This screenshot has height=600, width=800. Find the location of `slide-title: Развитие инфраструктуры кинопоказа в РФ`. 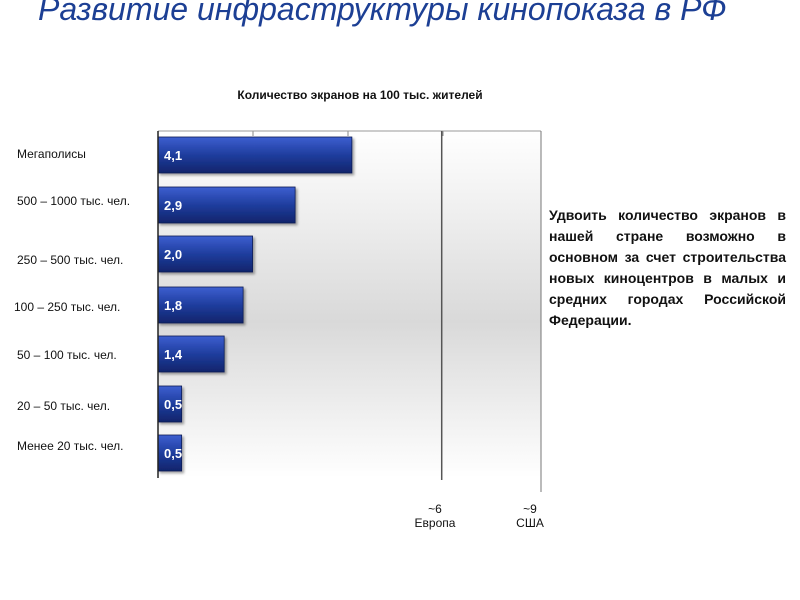

slide-title: Развитие инфраструктуры кинопоказа в РФ is located at coordinates (382, 13).